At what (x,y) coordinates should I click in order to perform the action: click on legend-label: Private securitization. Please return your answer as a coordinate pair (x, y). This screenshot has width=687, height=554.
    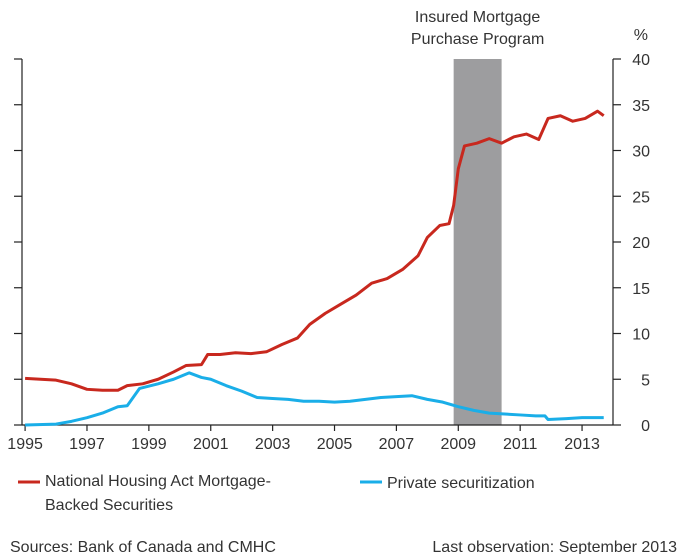
    Looking at the image, I should click on (461, 483).